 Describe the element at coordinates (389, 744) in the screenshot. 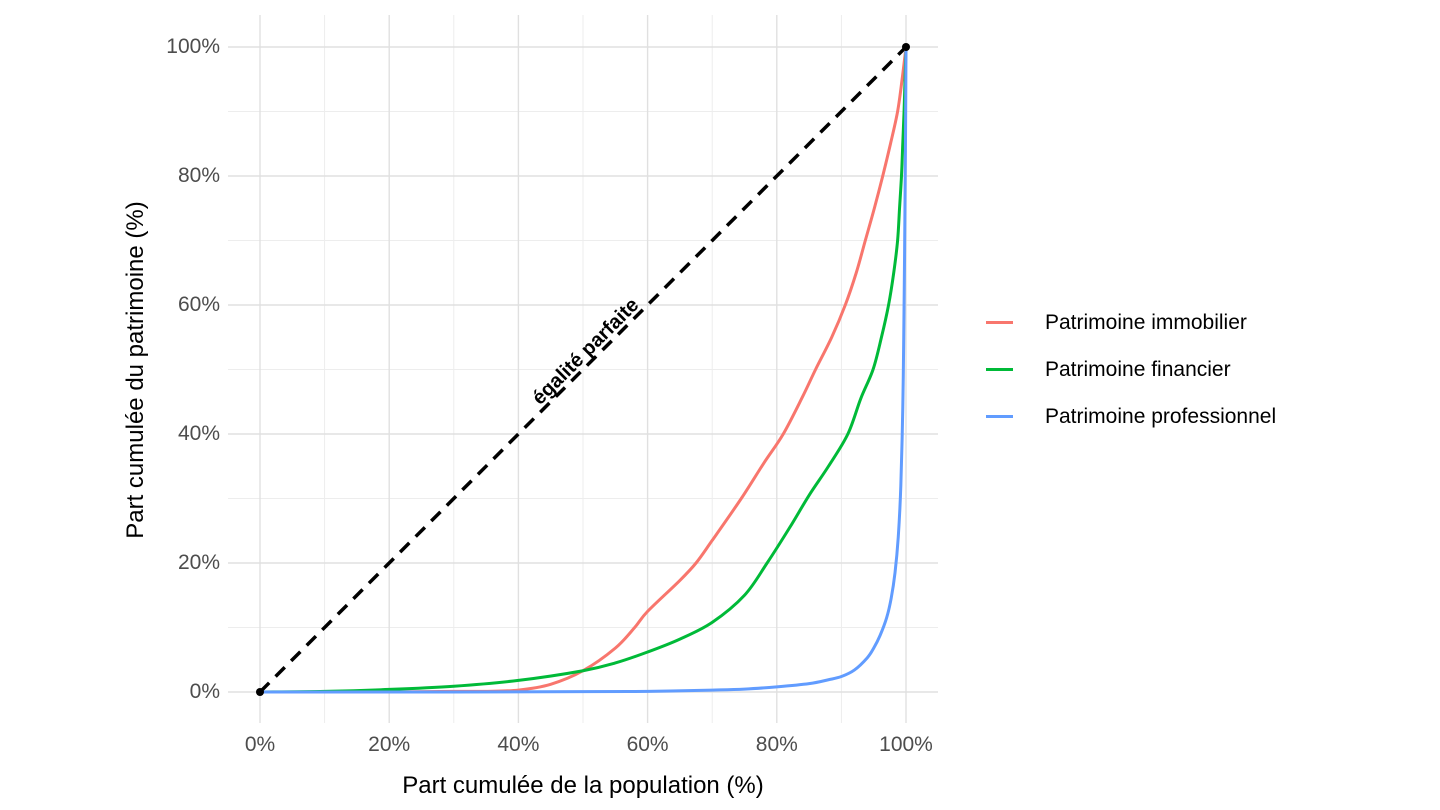

I see `x-tick-label-20: 20%` at that location.